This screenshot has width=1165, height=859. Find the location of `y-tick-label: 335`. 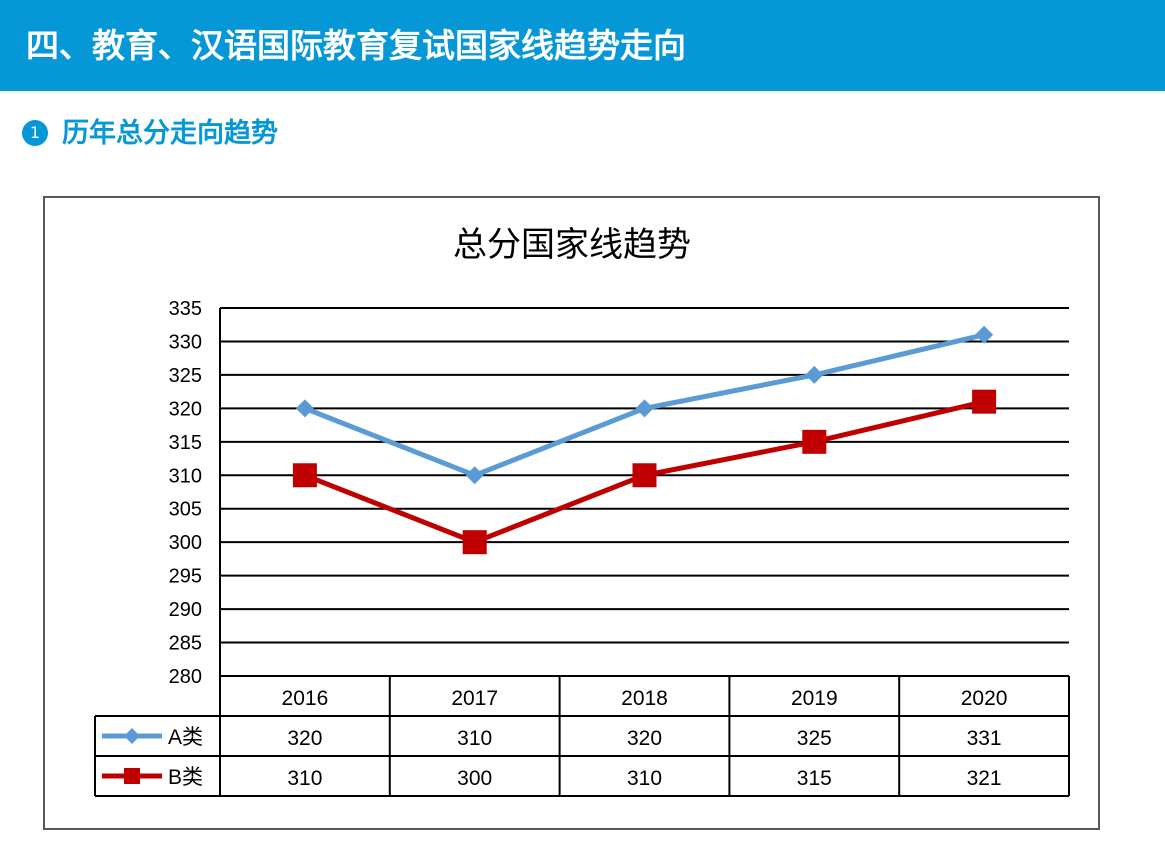

y-tick-label: 335 is located at coordinates (185, 309).